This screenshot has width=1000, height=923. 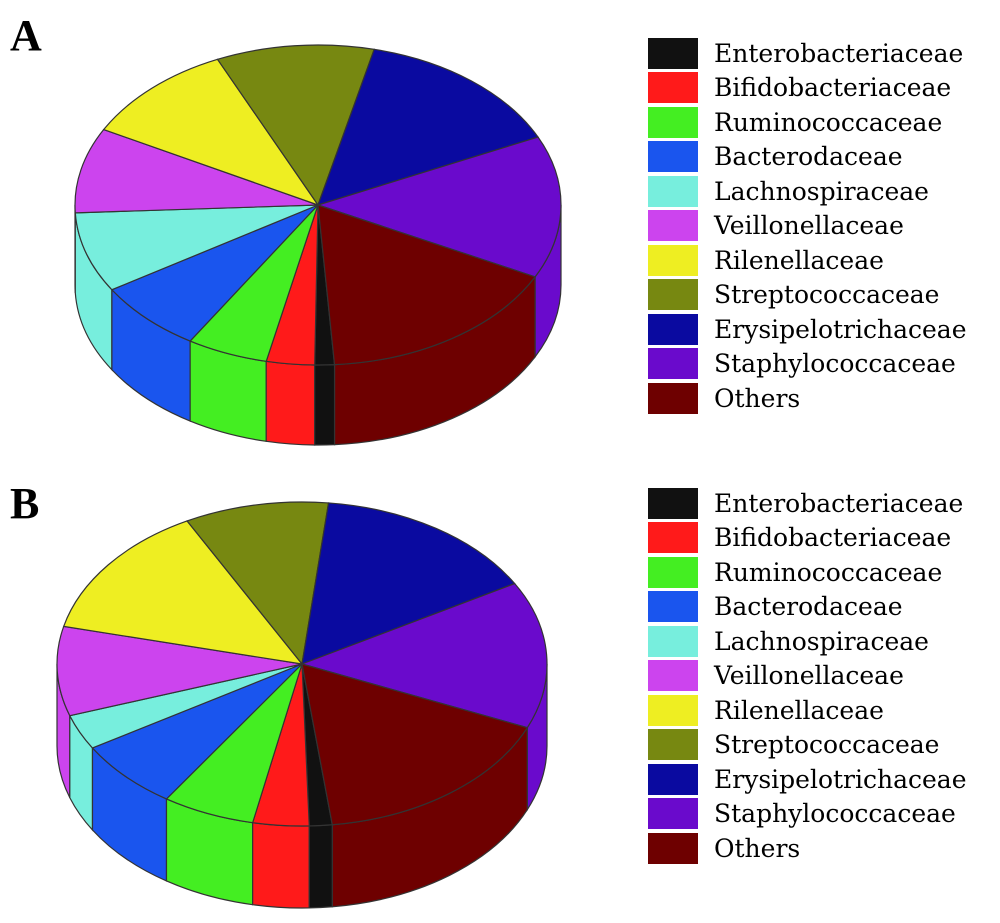 I want to click on panel-label-b: B, so click(x=25, y=503).